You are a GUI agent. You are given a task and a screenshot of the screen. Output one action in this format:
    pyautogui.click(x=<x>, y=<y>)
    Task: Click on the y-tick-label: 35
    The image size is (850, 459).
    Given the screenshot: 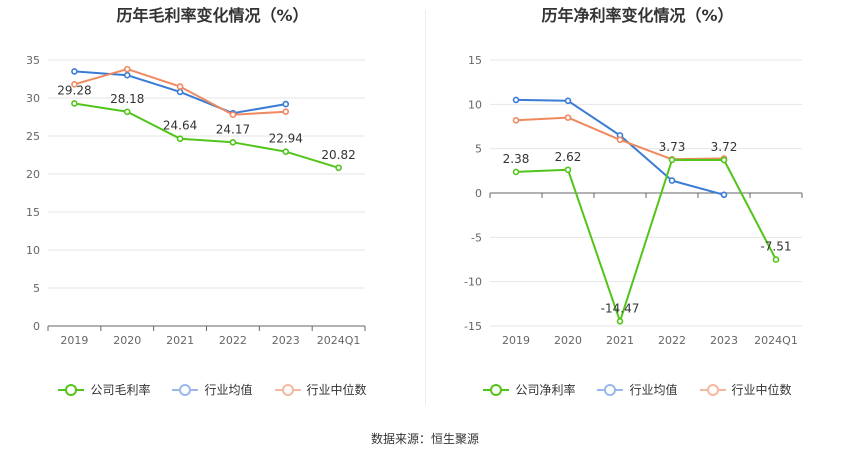 What is the action you would take?
    pyautogui.click(x=33, y=60)
    